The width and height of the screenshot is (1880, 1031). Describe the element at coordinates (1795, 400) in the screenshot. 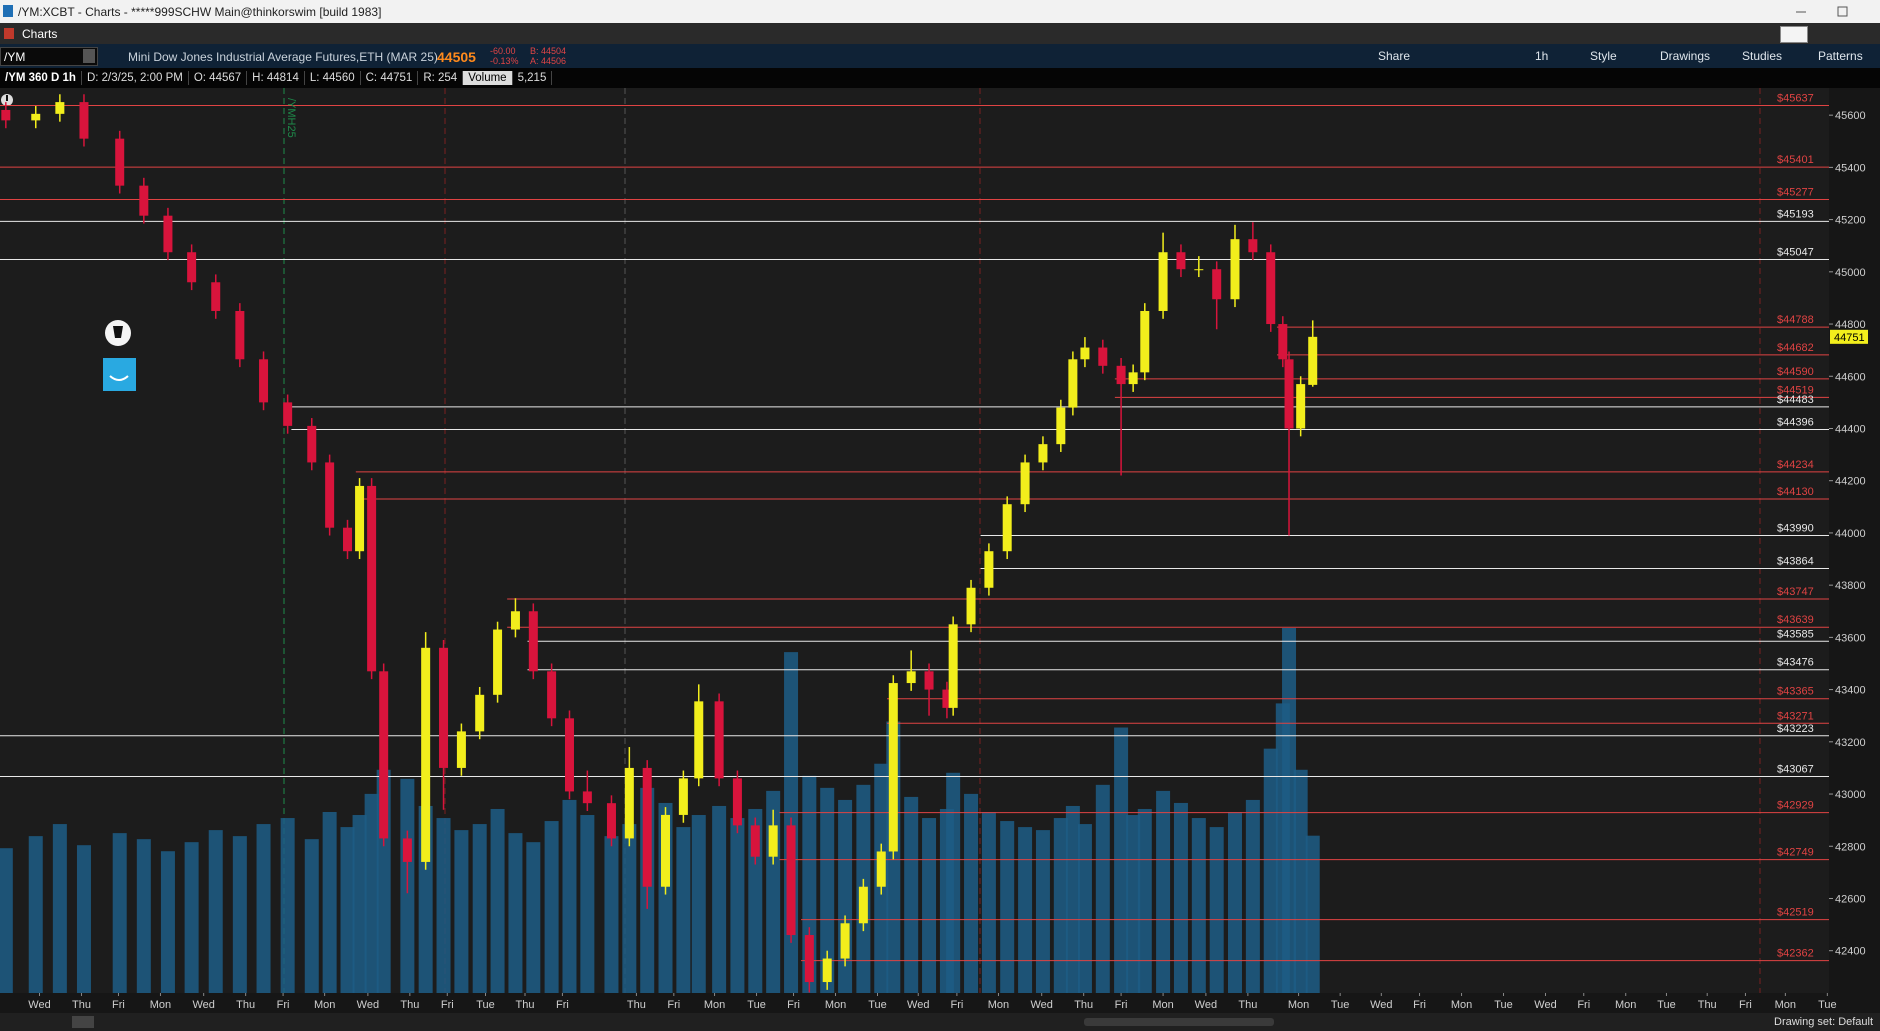

I see `price-level-label: $44483` at that location.